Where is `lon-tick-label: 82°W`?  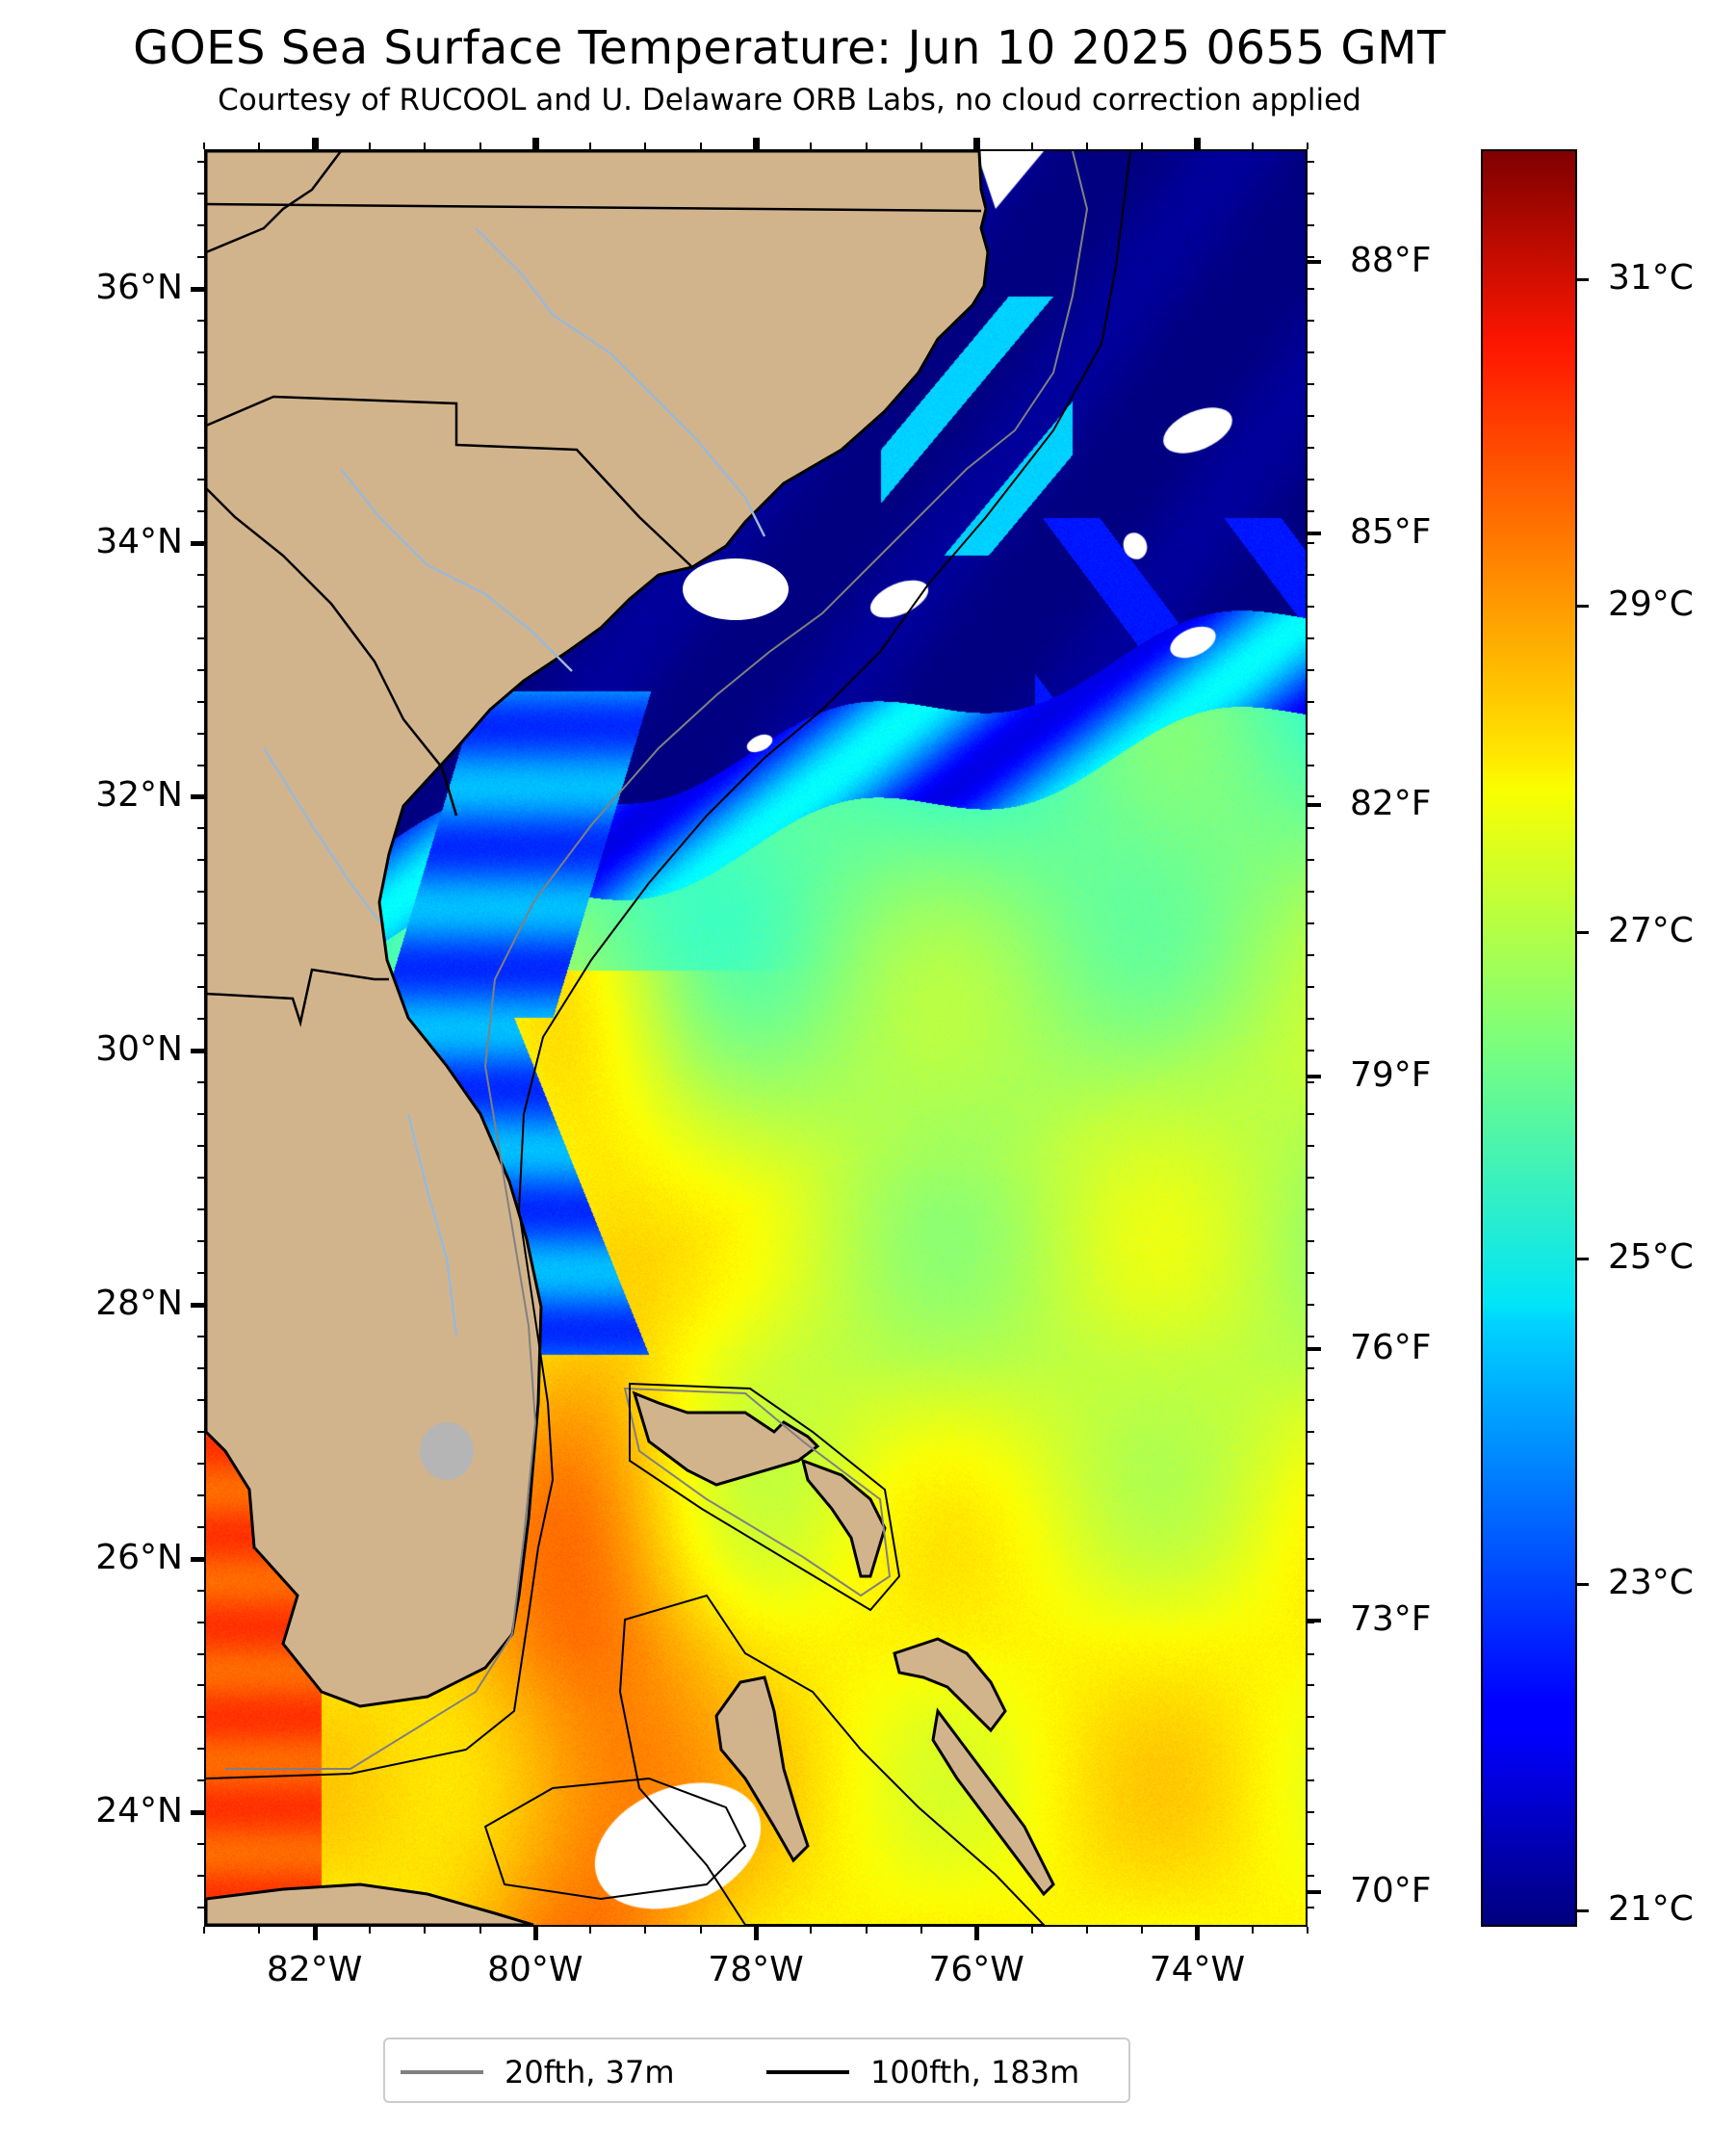
lon-tick-label: 82°W is located at coordinates (314, 1969).